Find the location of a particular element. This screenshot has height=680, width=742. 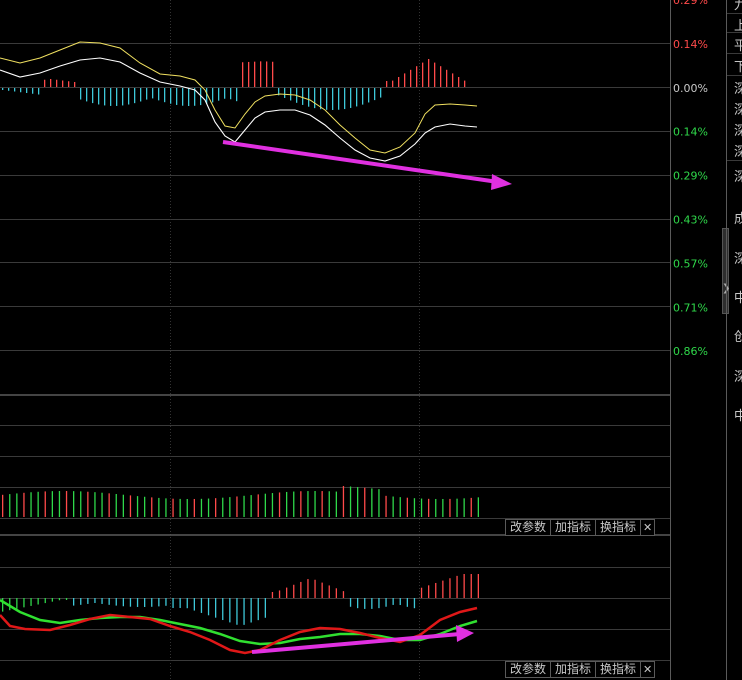

side-list-item: 创 is located at coordinates (738, 337).